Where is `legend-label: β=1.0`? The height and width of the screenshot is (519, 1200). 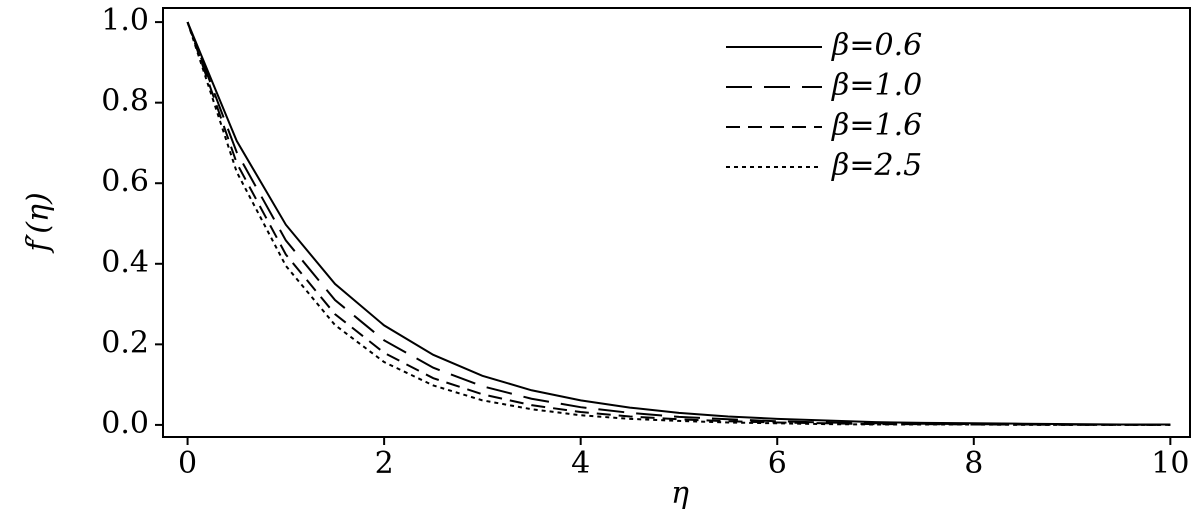 legend-label: β=1.0 is located at coordinates (876, 85).